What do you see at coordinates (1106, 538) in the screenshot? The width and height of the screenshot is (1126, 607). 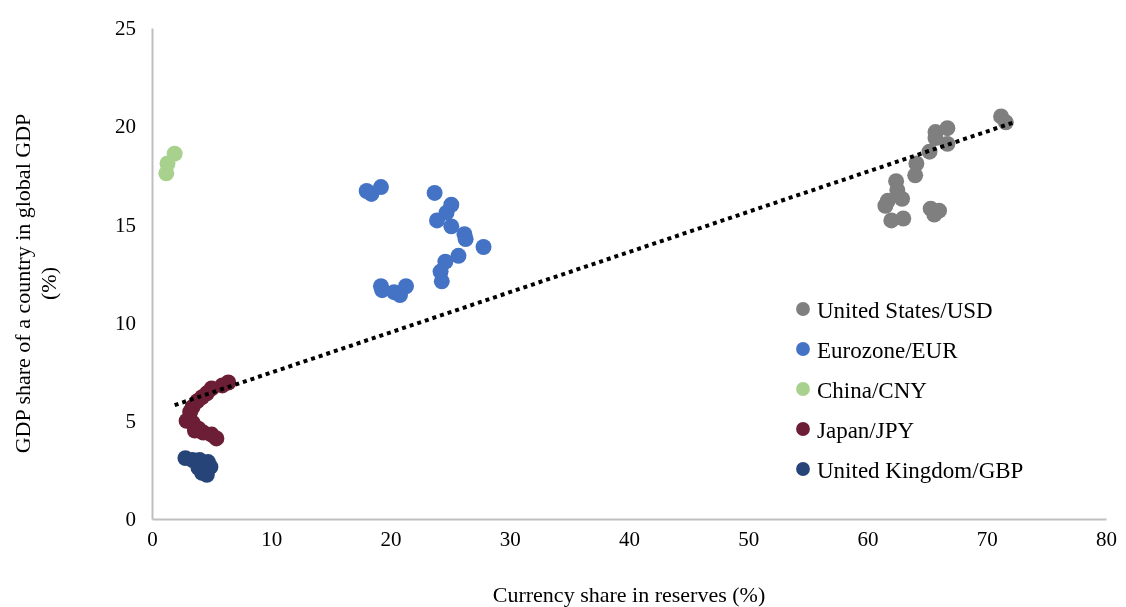 I see `x-tick-label: 80` at bounding box center [1106, 538].